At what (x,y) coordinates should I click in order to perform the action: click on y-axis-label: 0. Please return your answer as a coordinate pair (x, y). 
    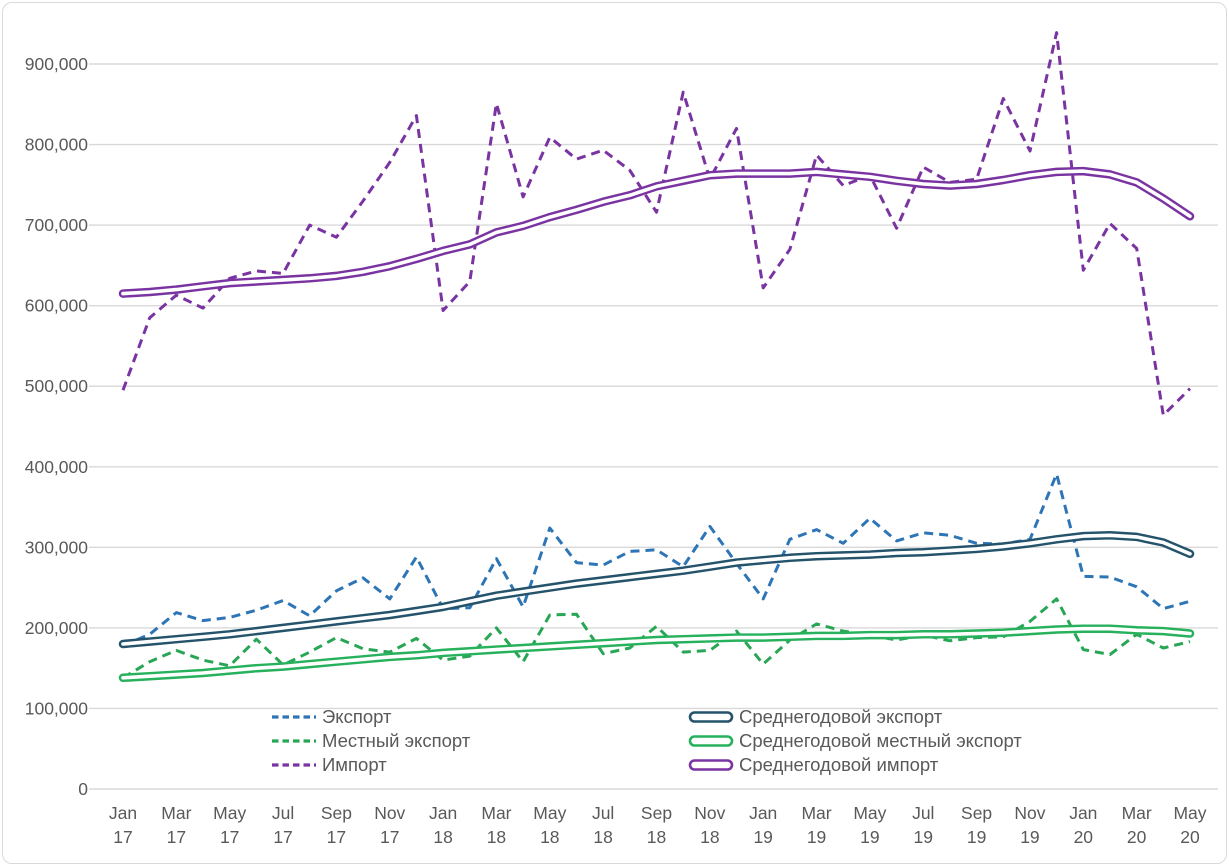
    Looking at the image, I should click on (83, 789).